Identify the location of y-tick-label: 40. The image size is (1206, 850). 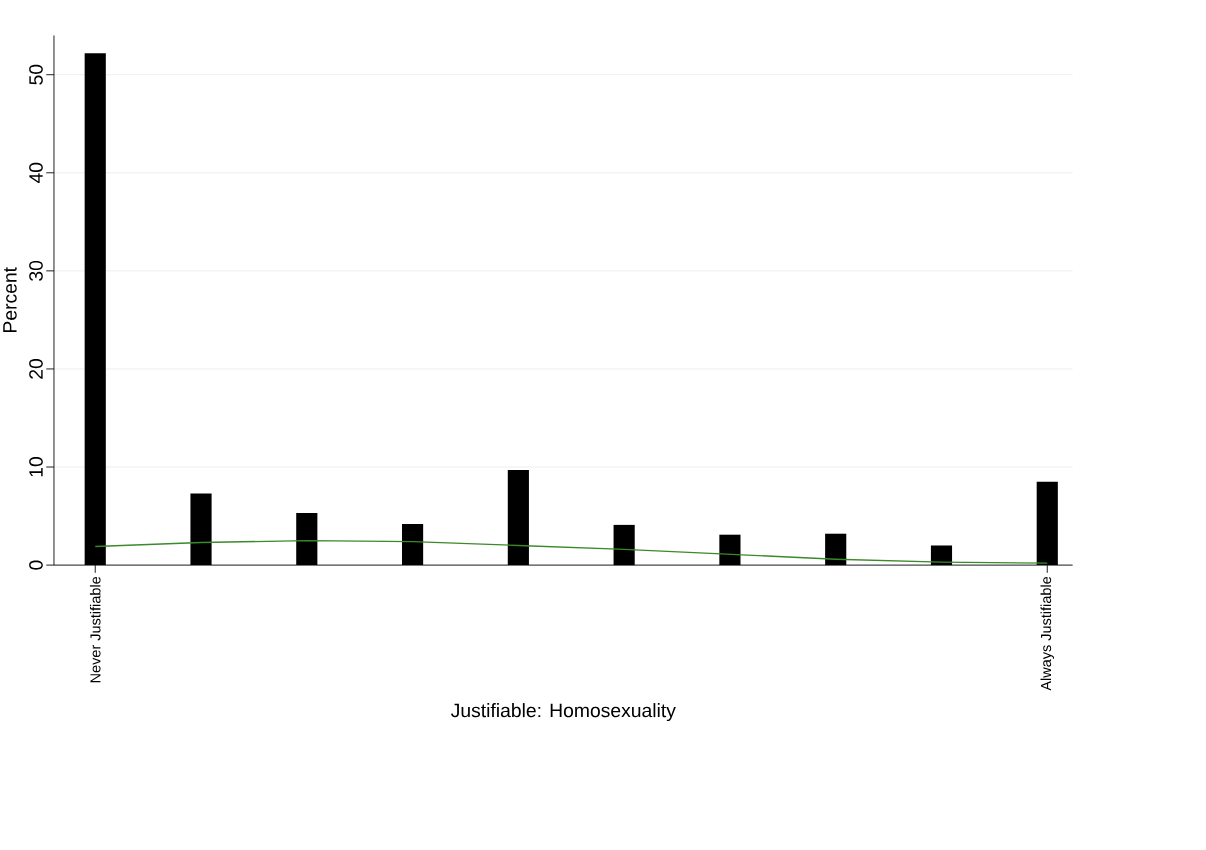
(36, 173).